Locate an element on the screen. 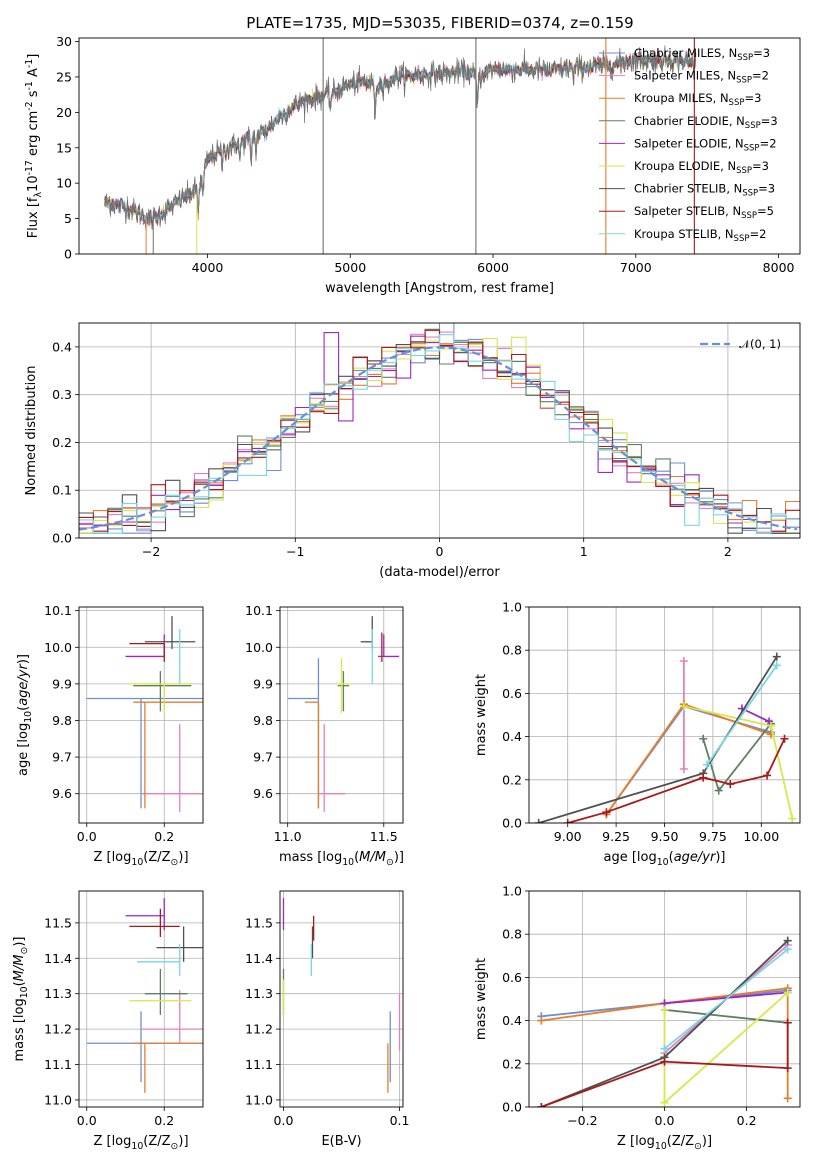  label-part: wavelength [Angstrom, rest frame] is located at coordinates (439, 288).